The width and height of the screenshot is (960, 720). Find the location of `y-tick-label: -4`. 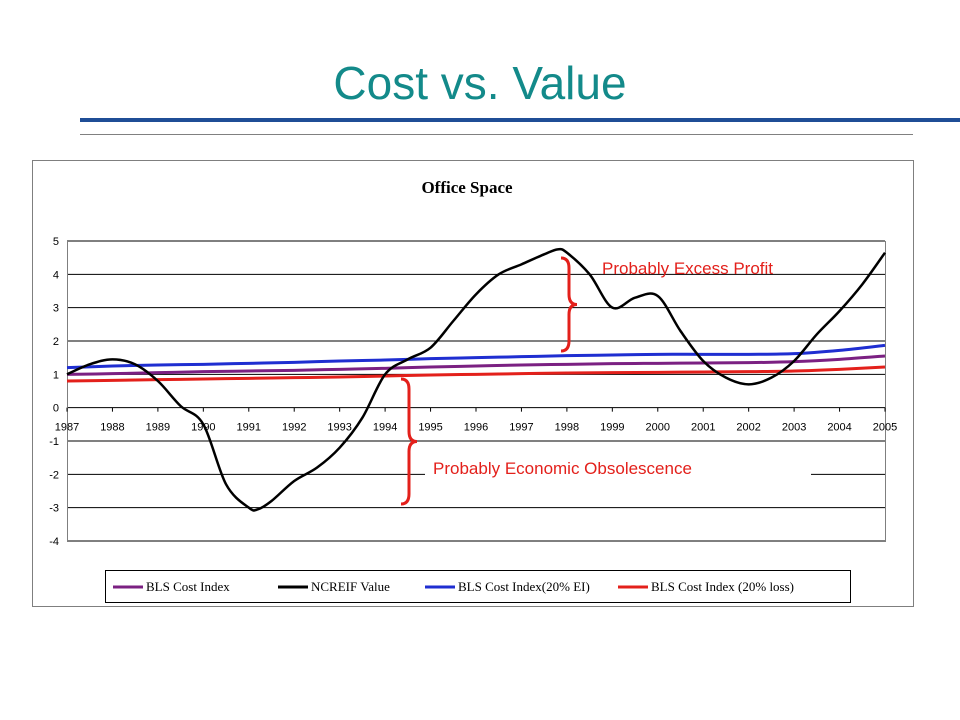

y-tick-label: -4 is located at coordinates (54, 542).